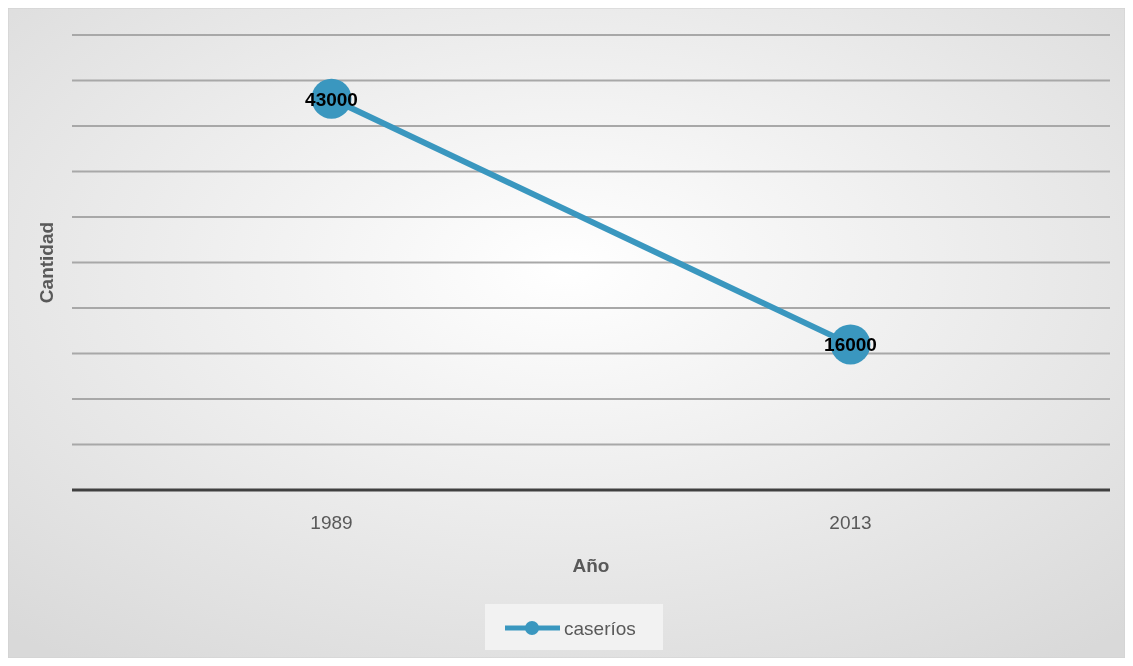 The image size is (1133, 666). Describe the element at coordinates (600, 628) in the screenshot. I see `legend-label: caseríos` at that location.